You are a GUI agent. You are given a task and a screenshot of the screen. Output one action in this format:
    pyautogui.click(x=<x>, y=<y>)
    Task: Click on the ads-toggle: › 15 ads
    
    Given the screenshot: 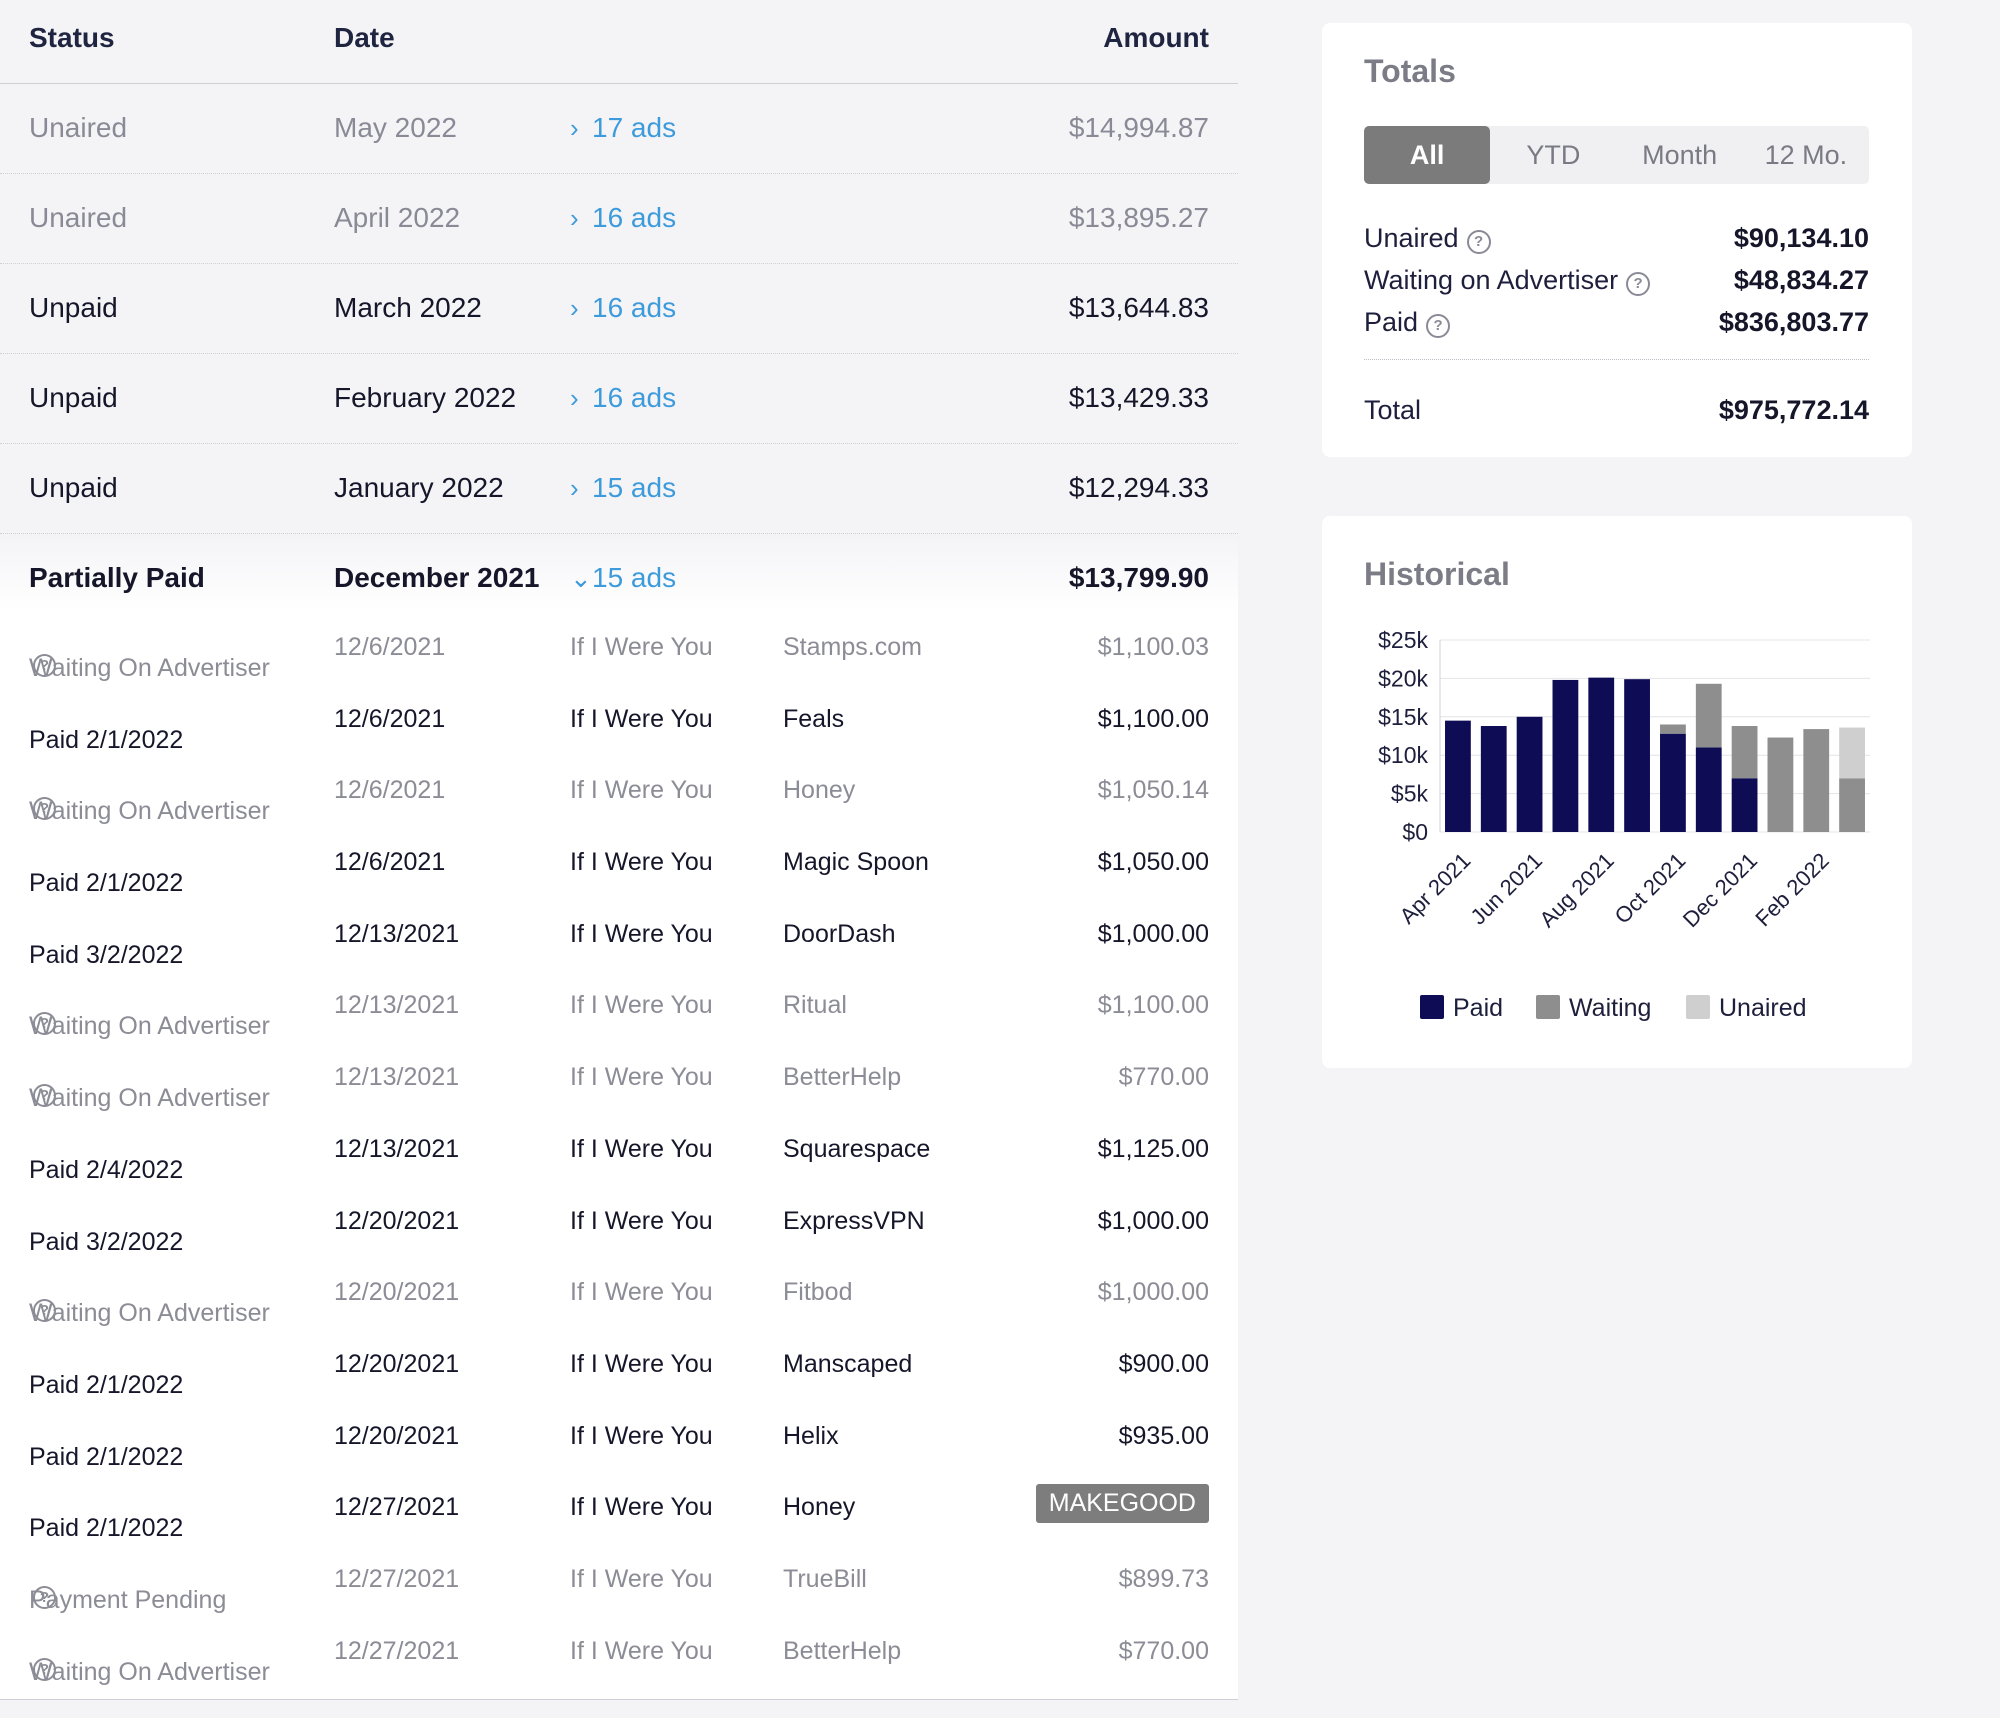 What is the action you would take?
    pyautogui.click(x=623, y=488)
    